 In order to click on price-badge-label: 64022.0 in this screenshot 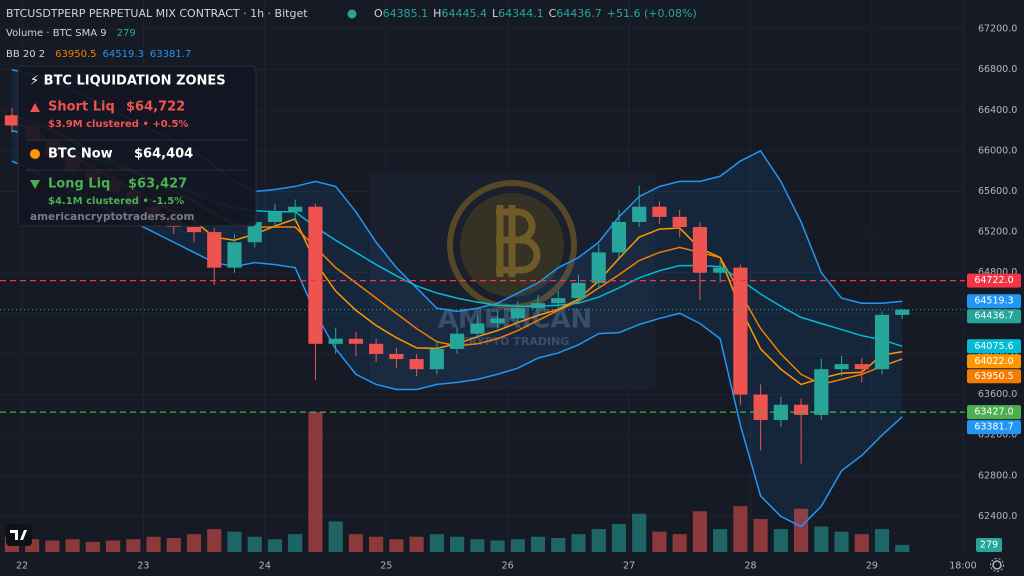, I will do `click(993, 361)`.